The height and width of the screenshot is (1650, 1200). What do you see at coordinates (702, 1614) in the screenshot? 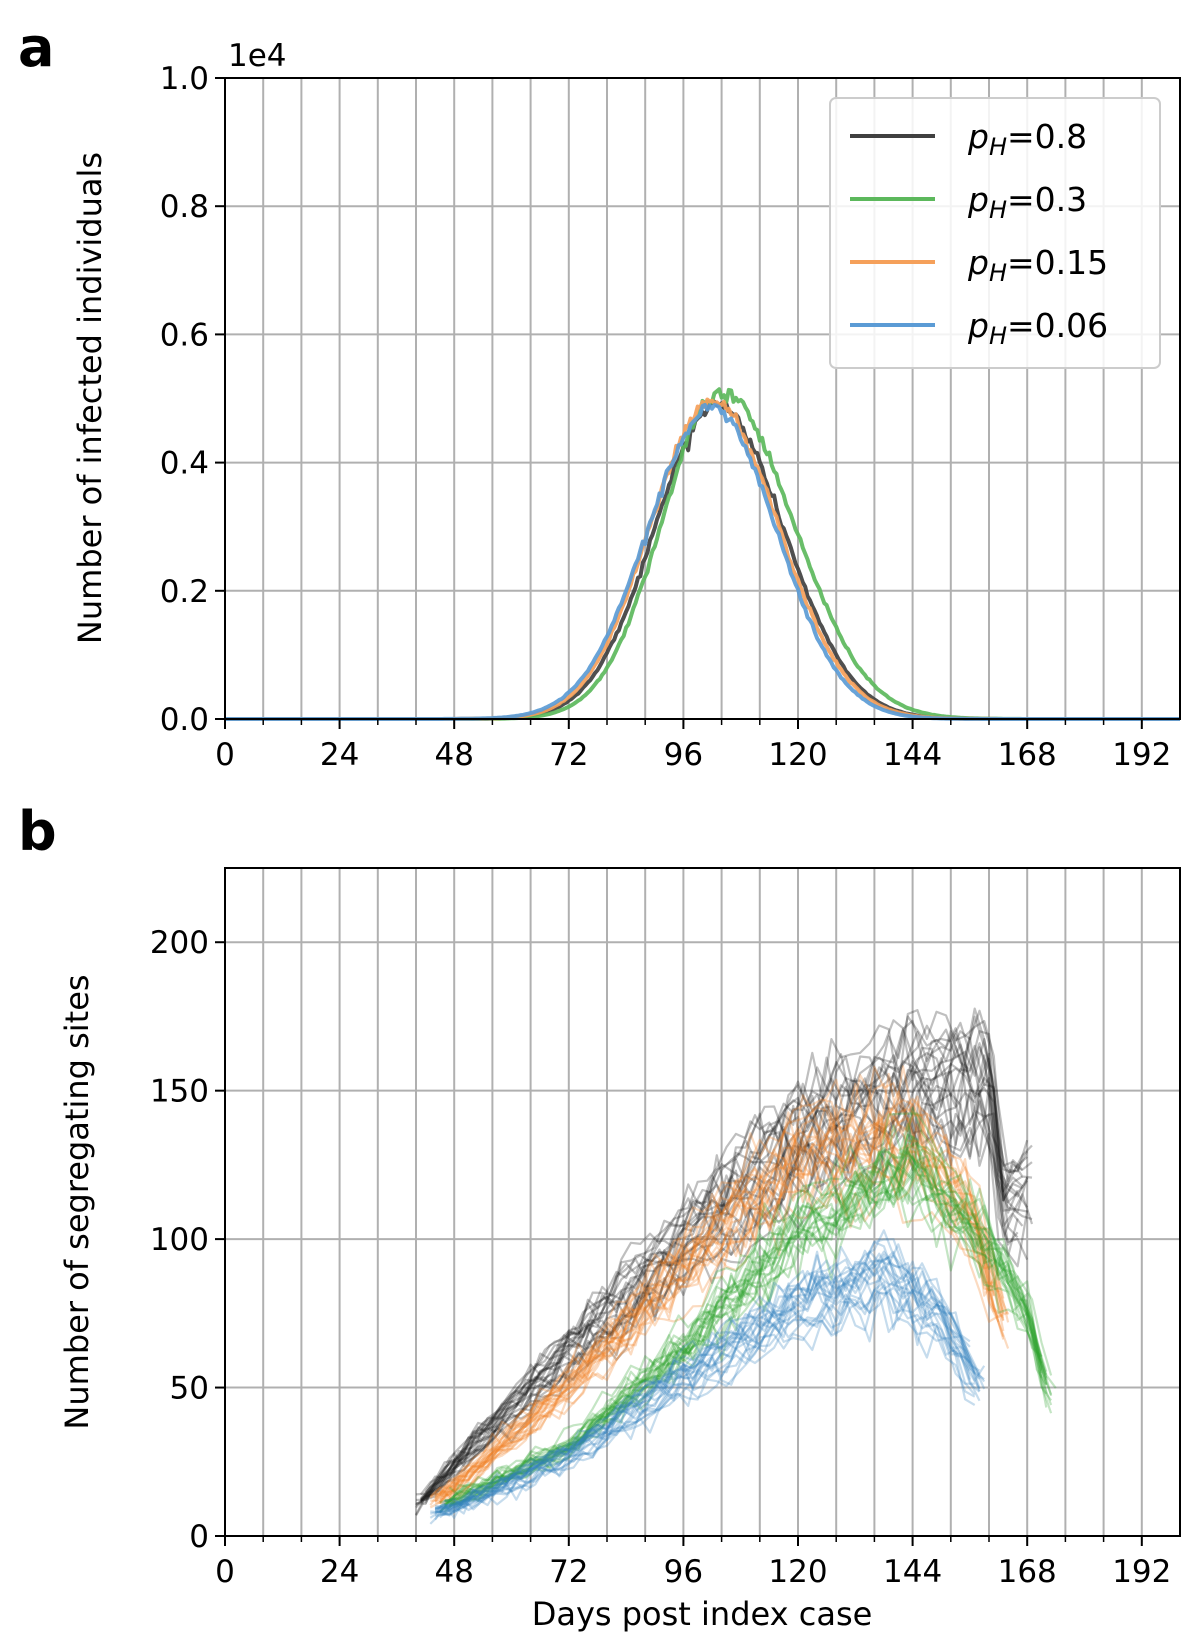
I see `panel-b-xlabel: Days post index case` at bounding box center [702, 1614].